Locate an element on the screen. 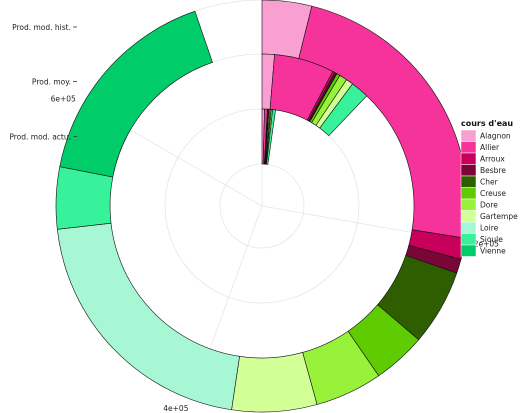 The height and width of the screenshot is (413, 526). legend-label-cher: Cher is located at coordinates (489, 182).